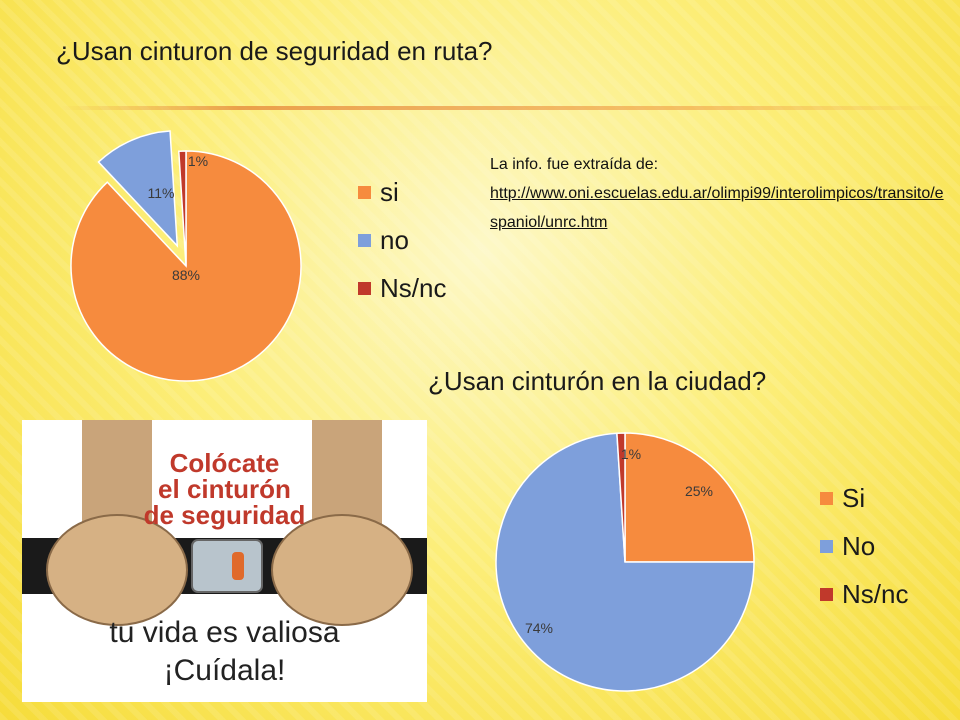 The width and height of the screenshot is (960, 720). Describe the element at coordinates (402, 192) in the screenshot. I see `legend-item-si: si` at that location.